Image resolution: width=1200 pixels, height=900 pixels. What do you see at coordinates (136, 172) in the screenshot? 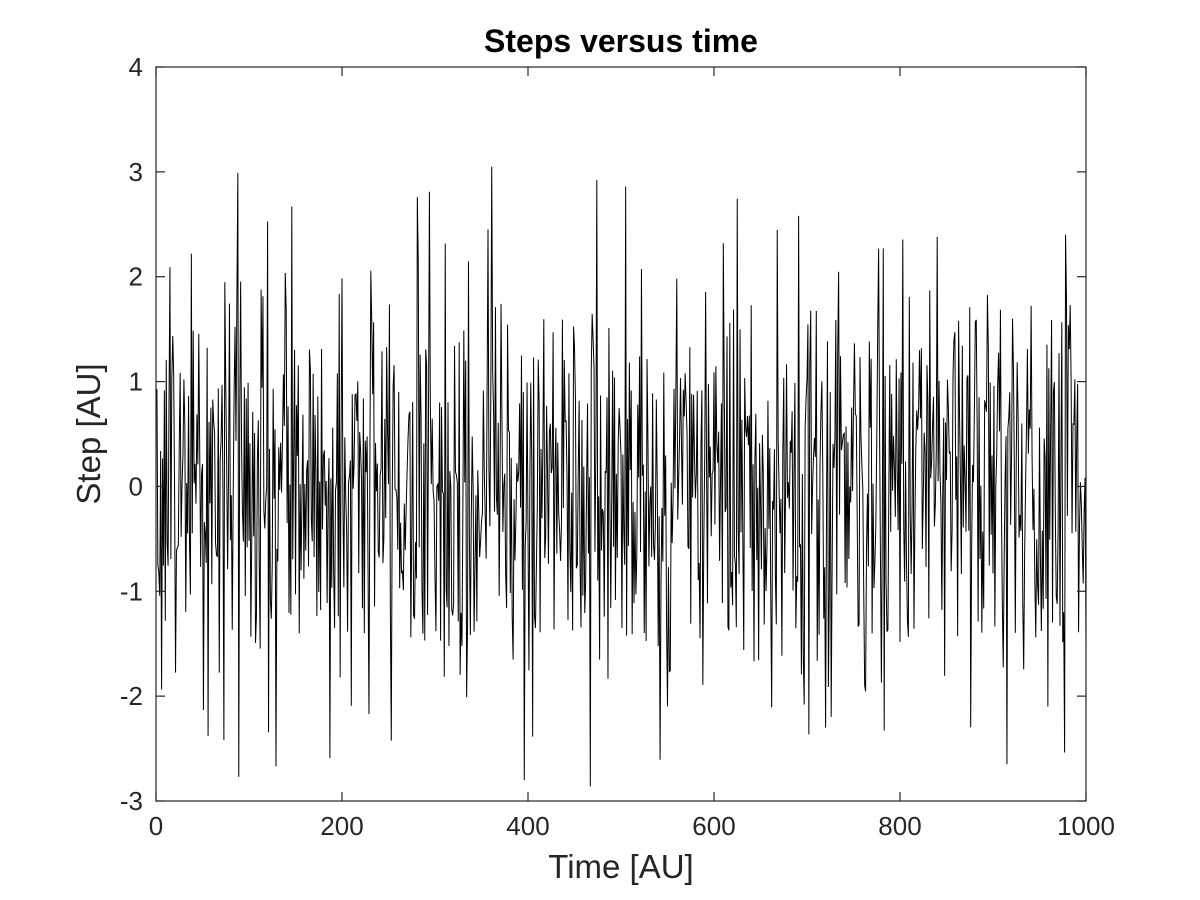
I see `y-tick-label: 3` at bounding box center [136, 172].